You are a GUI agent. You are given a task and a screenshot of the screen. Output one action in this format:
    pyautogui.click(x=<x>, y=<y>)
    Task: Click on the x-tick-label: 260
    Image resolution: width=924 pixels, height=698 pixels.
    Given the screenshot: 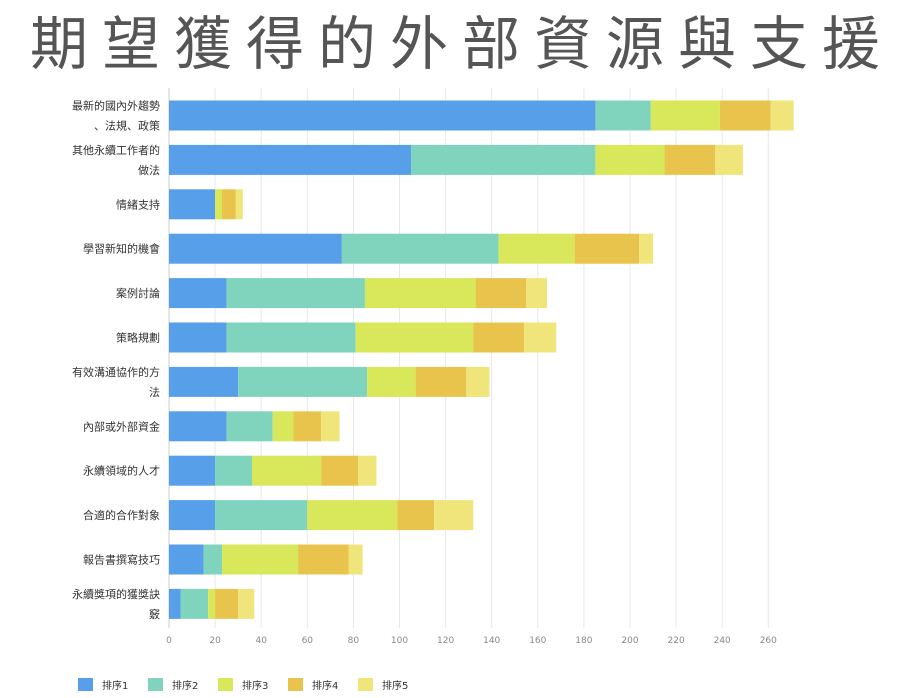 What is the action you would take?
    pyautogui.click(x=768, y=641)
    